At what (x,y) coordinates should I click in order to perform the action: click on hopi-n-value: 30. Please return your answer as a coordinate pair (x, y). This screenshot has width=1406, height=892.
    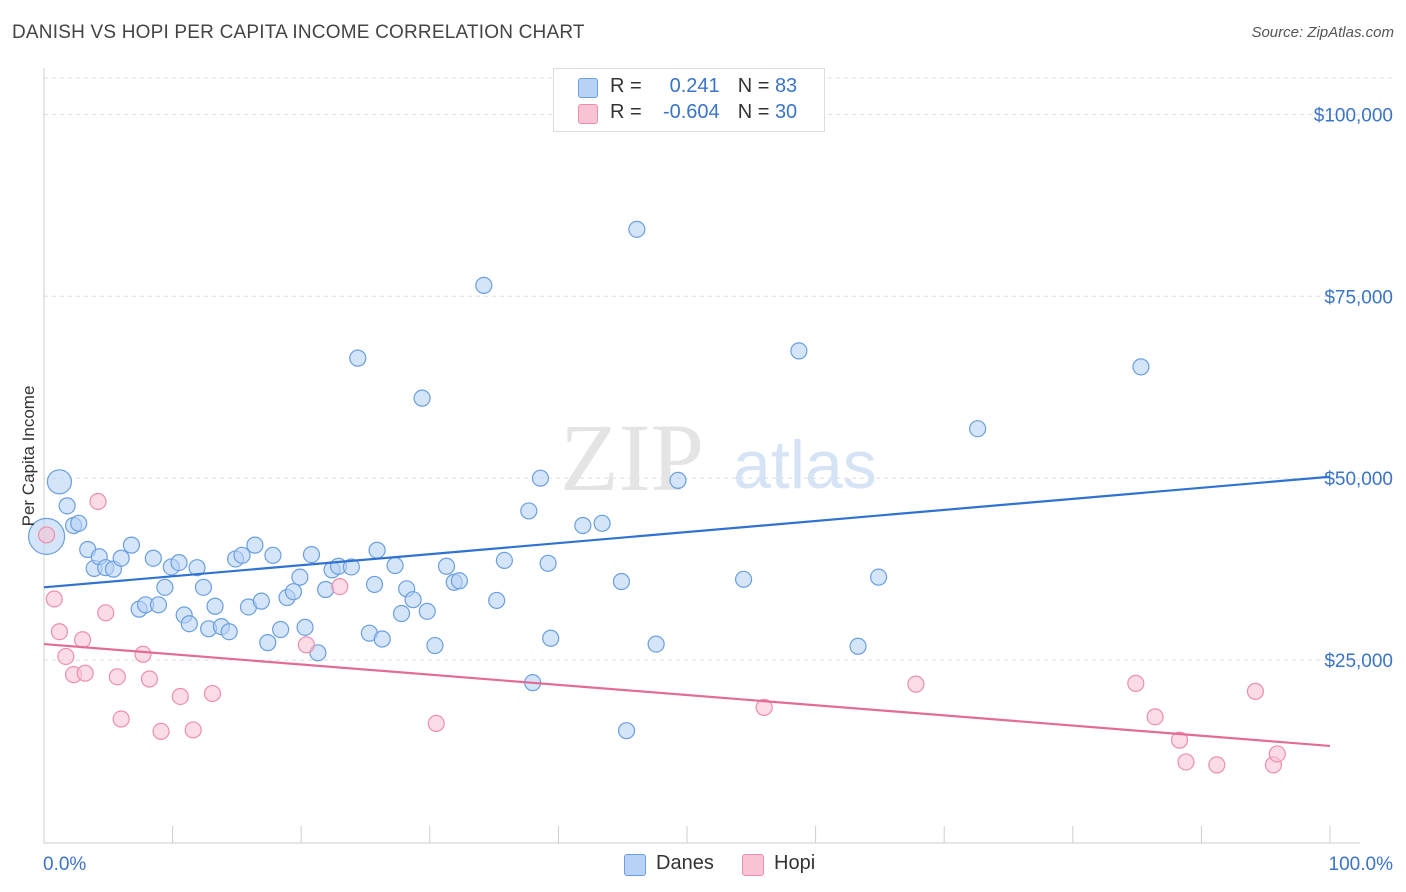
    Looking at the image, I should click on (786, 112).